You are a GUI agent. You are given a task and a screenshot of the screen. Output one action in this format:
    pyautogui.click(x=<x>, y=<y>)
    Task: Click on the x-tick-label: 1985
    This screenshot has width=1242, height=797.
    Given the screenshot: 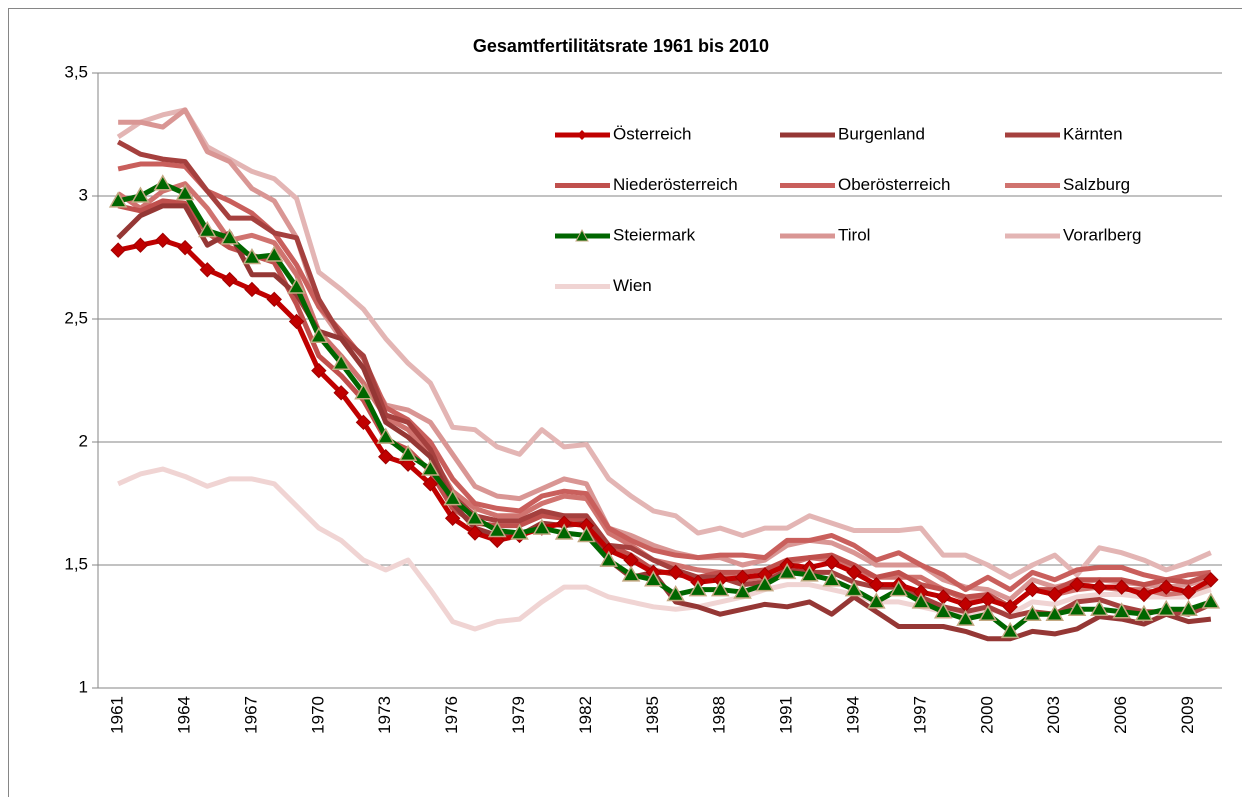 What is the action you would take?
    pyautogui.click(x=652, y=715)
    